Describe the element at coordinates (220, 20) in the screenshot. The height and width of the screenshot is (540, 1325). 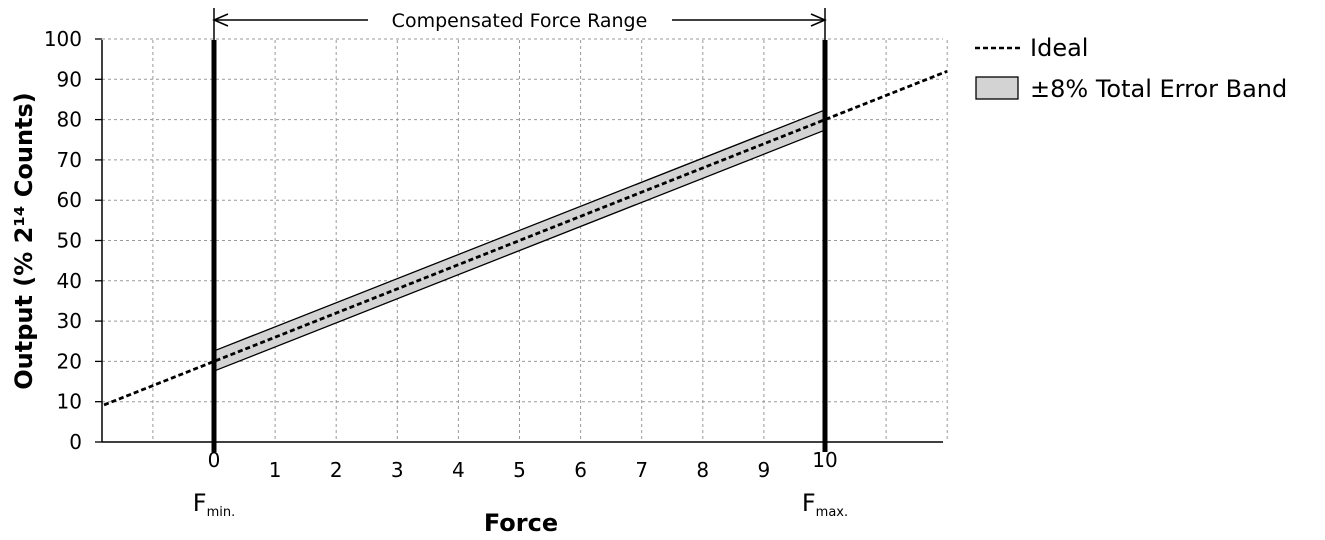
I see `range-arrowhead-left` at that location.